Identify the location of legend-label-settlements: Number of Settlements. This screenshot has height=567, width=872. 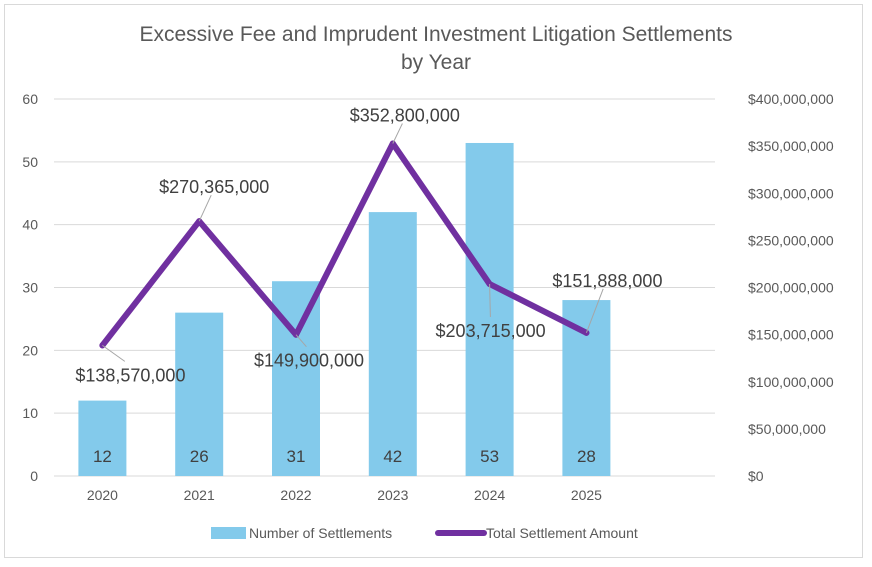
(320, 533).